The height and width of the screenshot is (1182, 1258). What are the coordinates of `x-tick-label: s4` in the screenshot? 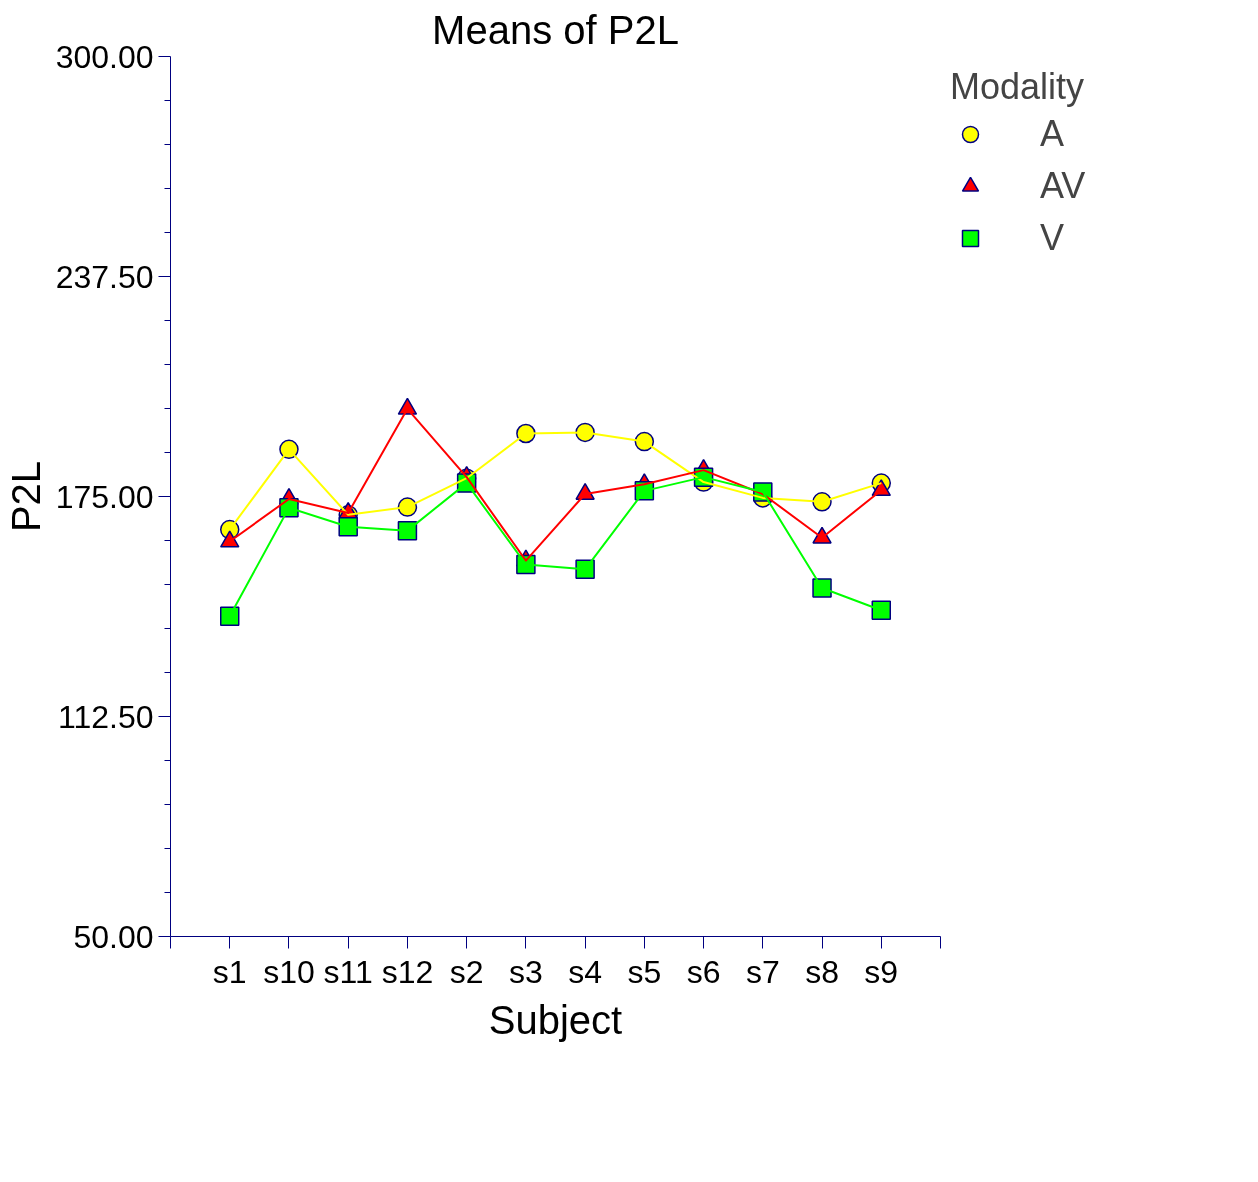 It's located at (585, 971).